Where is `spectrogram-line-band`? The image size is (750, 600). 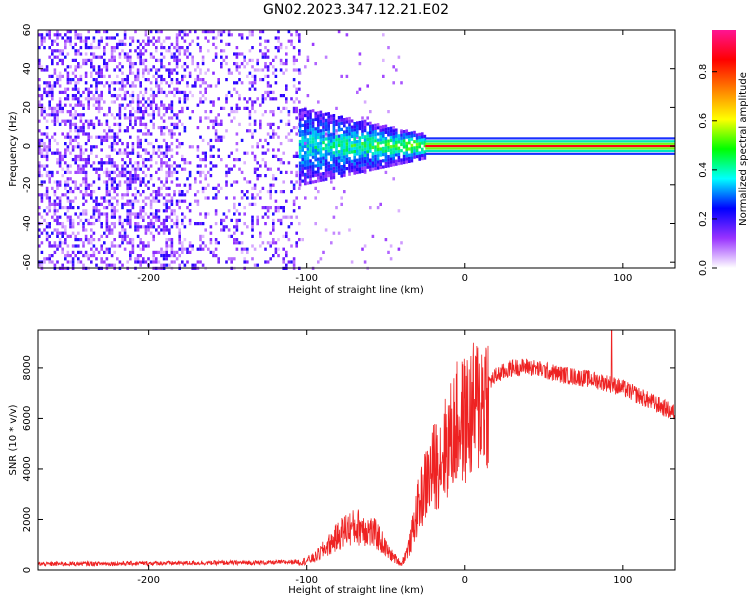
spectrogram-line-band is located at coordinates (550, 141).